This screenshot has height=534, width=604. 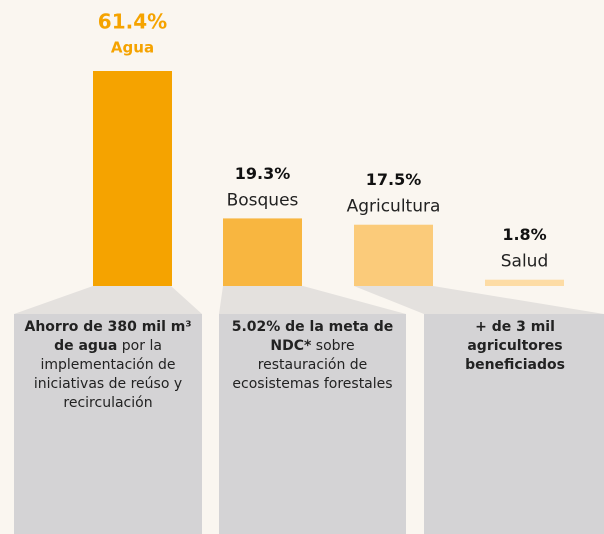 What do you see at coordinates (312, 336) in the screenshot?
I see `card-bold: 5.02% de la meta de NDC*` at bounding box center [312, 336].